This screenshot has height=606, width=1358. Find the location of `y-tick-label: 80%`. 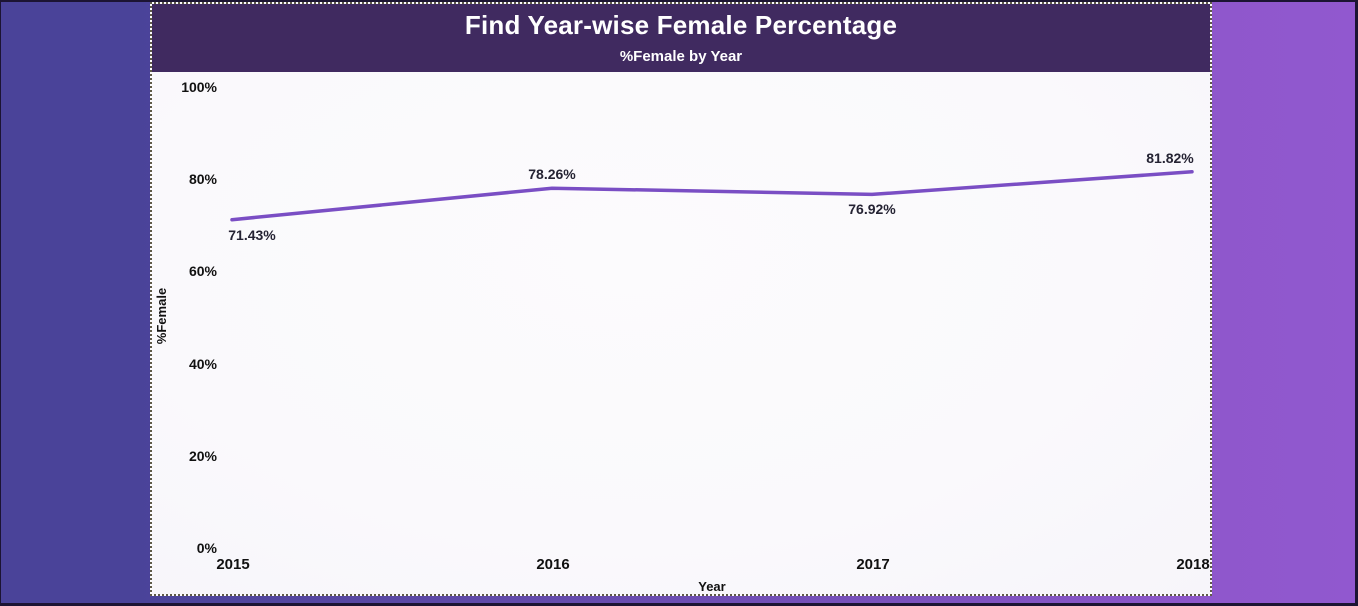

y-tick-label: 80% is located at coordinates (202, 179).